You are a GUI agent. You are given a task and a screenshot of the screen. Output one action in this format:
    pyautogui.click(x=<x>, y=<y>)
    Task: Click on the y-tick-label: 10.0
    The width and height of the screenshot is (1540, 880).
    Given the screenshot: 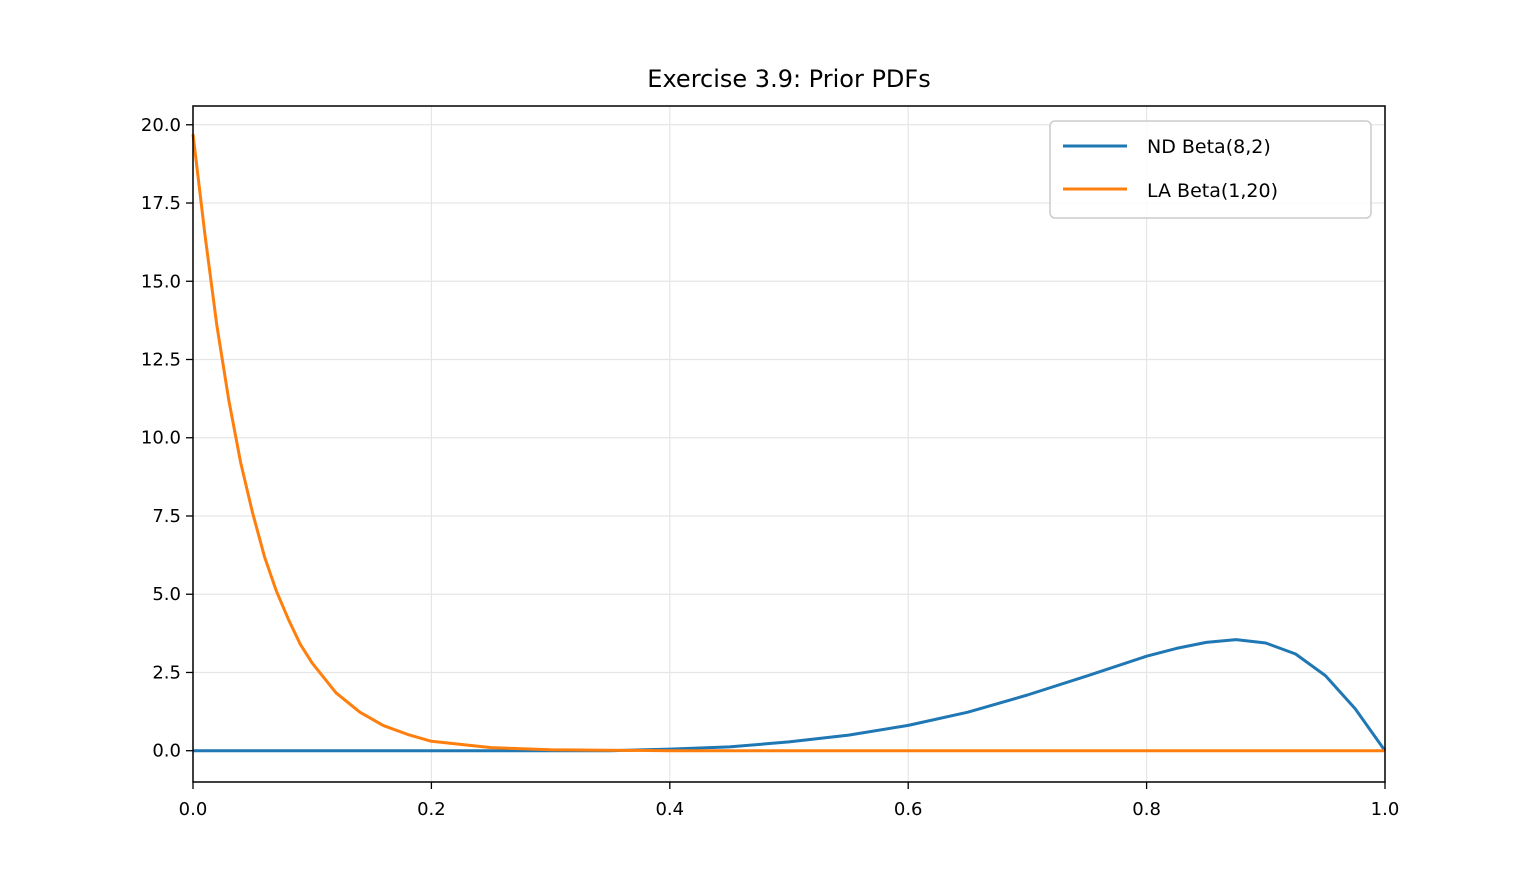 What is the action you would take?
    pyautogui.click(x=161, y=438)
    